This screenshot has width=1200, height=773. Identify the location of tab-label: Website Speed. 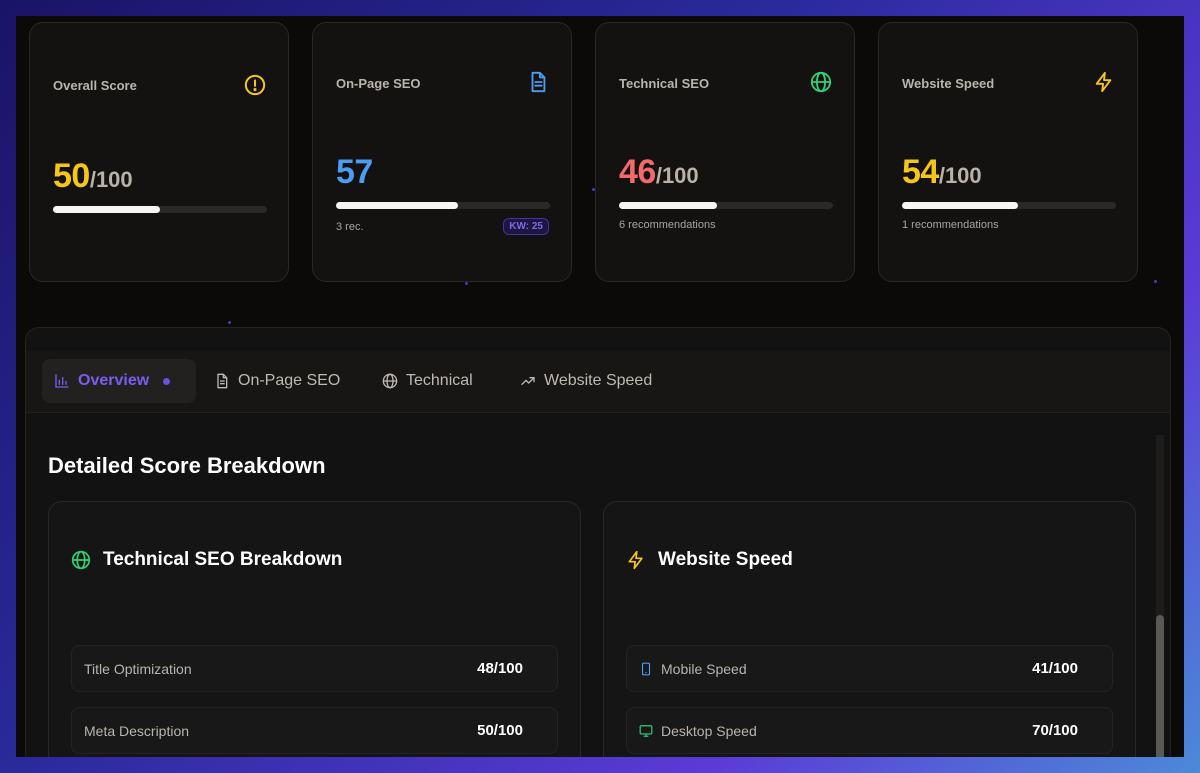
(598, 380).